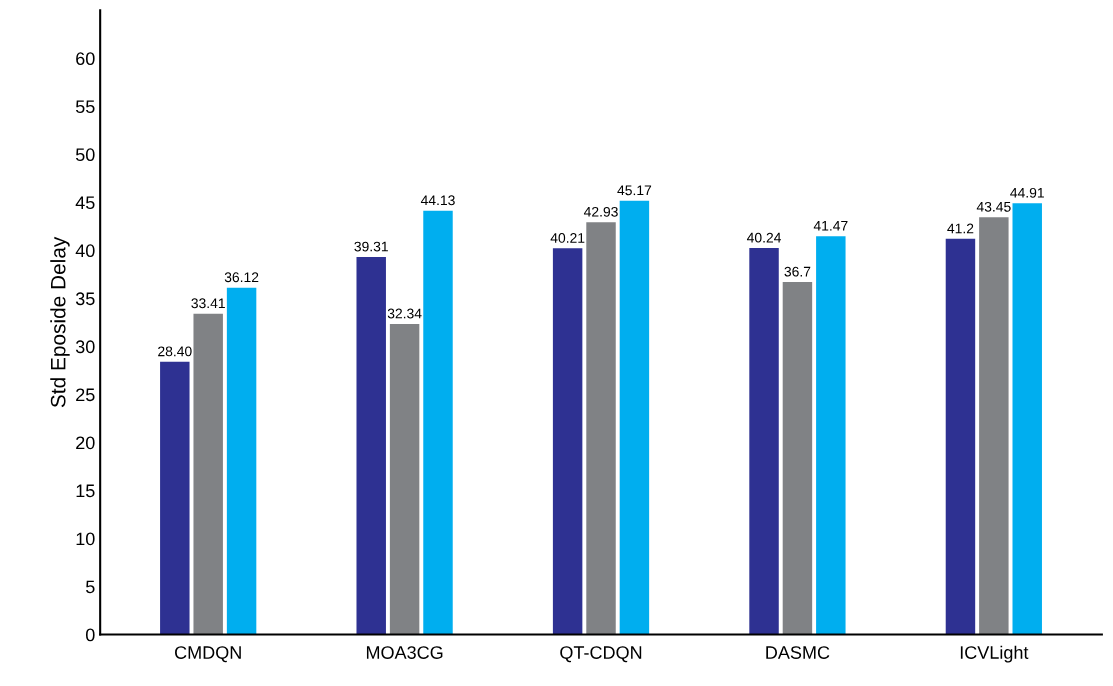 This screenshot has height=686, width=1113. I want to click on y-tick-label: 25, so click(85, 395).